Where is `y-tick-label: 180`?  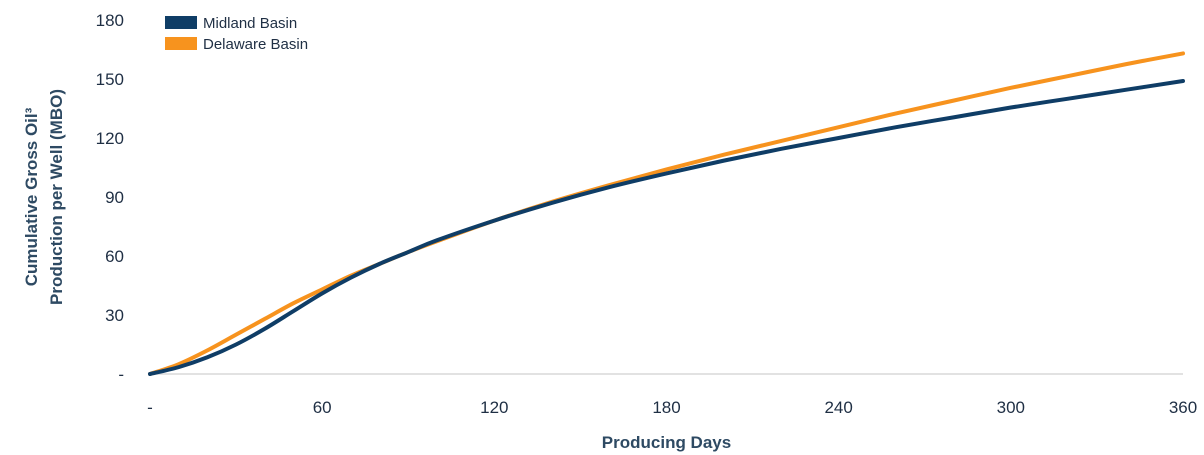
y-tick-label: 180 is located at coordinates (110, 20).